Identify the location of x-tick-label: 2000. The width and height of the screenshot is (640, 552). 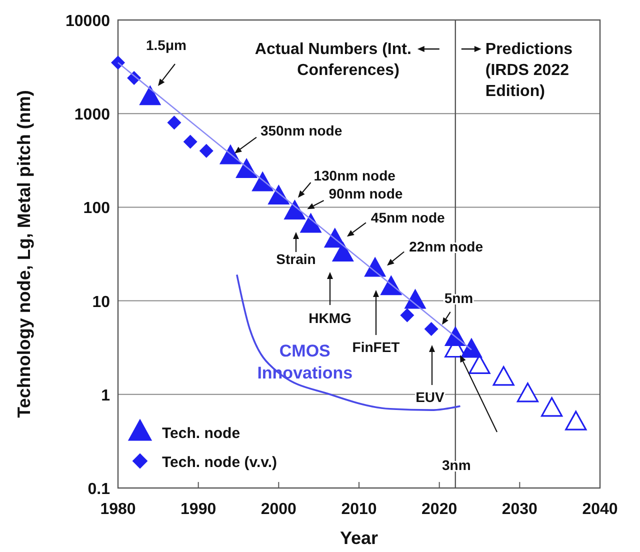
(278, 509).